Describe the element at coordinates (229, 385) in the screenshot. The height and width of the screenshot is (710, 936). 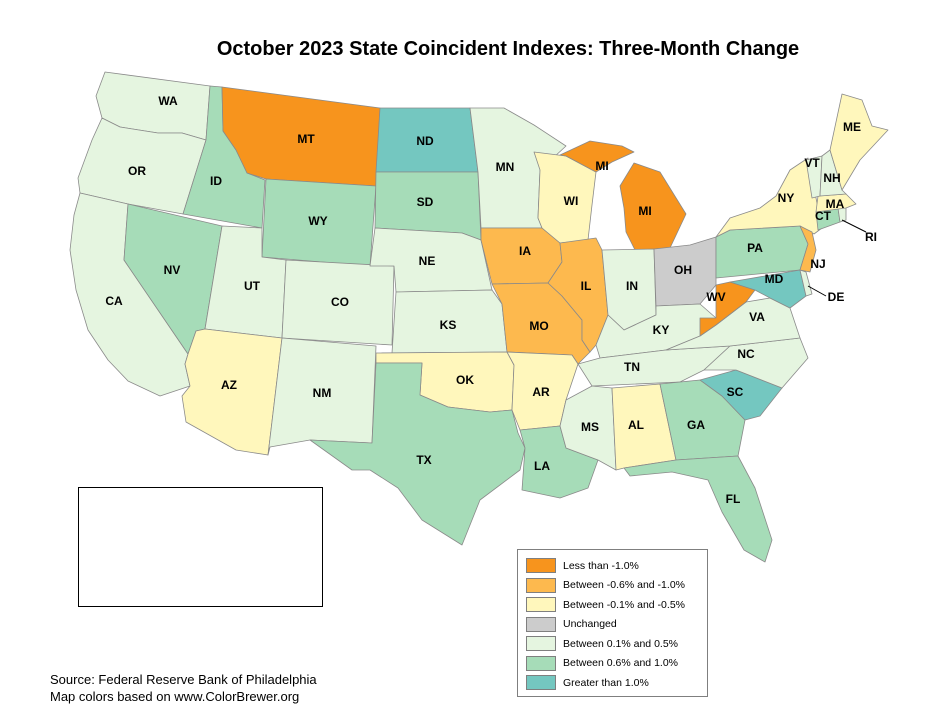
I see `label-AZ: AZ` at that location.